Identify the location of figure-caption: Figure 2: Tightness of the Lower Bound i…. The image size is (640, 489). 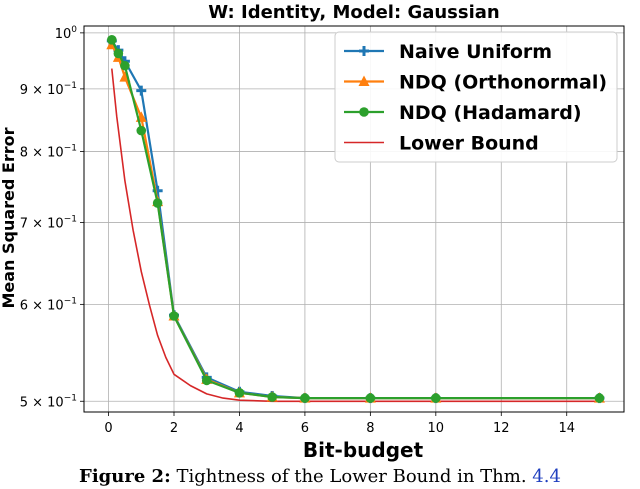
(320, 476).